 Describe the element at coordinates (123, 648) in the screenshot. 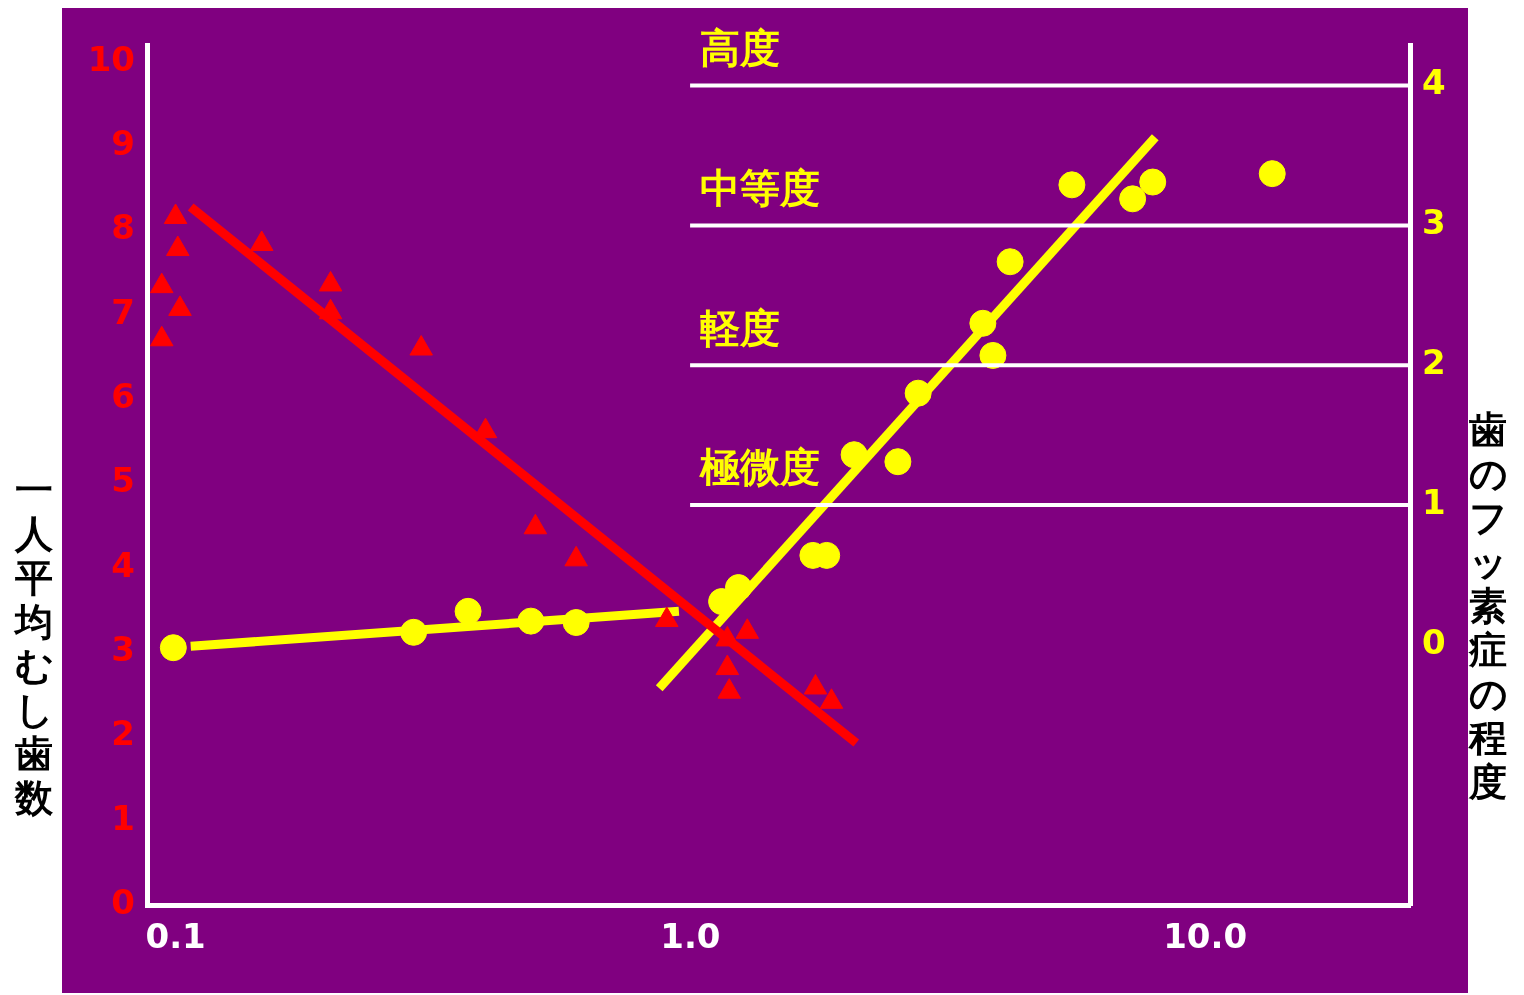

I see `y-tick-label: 3` at that location.